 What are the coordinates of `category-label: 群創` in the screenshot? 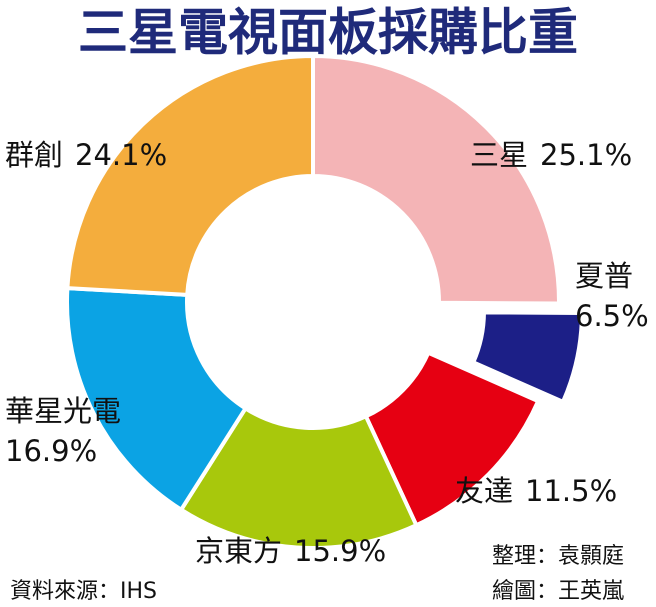 It's located at (34, 155).